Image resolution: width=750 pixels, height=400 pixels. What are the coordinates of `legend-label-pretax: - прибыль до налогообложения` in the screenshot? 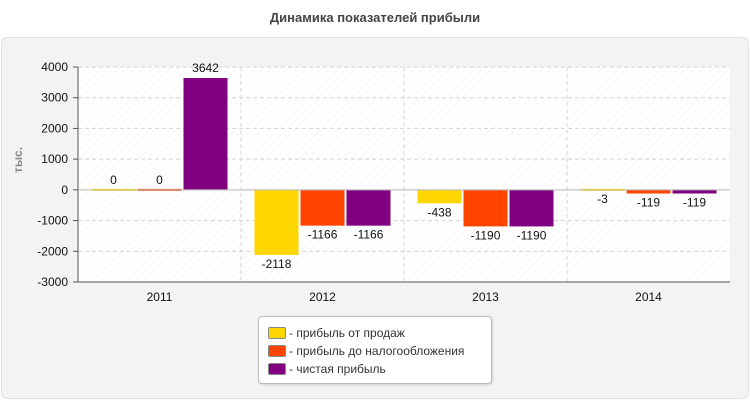 It's located at (377, 351).